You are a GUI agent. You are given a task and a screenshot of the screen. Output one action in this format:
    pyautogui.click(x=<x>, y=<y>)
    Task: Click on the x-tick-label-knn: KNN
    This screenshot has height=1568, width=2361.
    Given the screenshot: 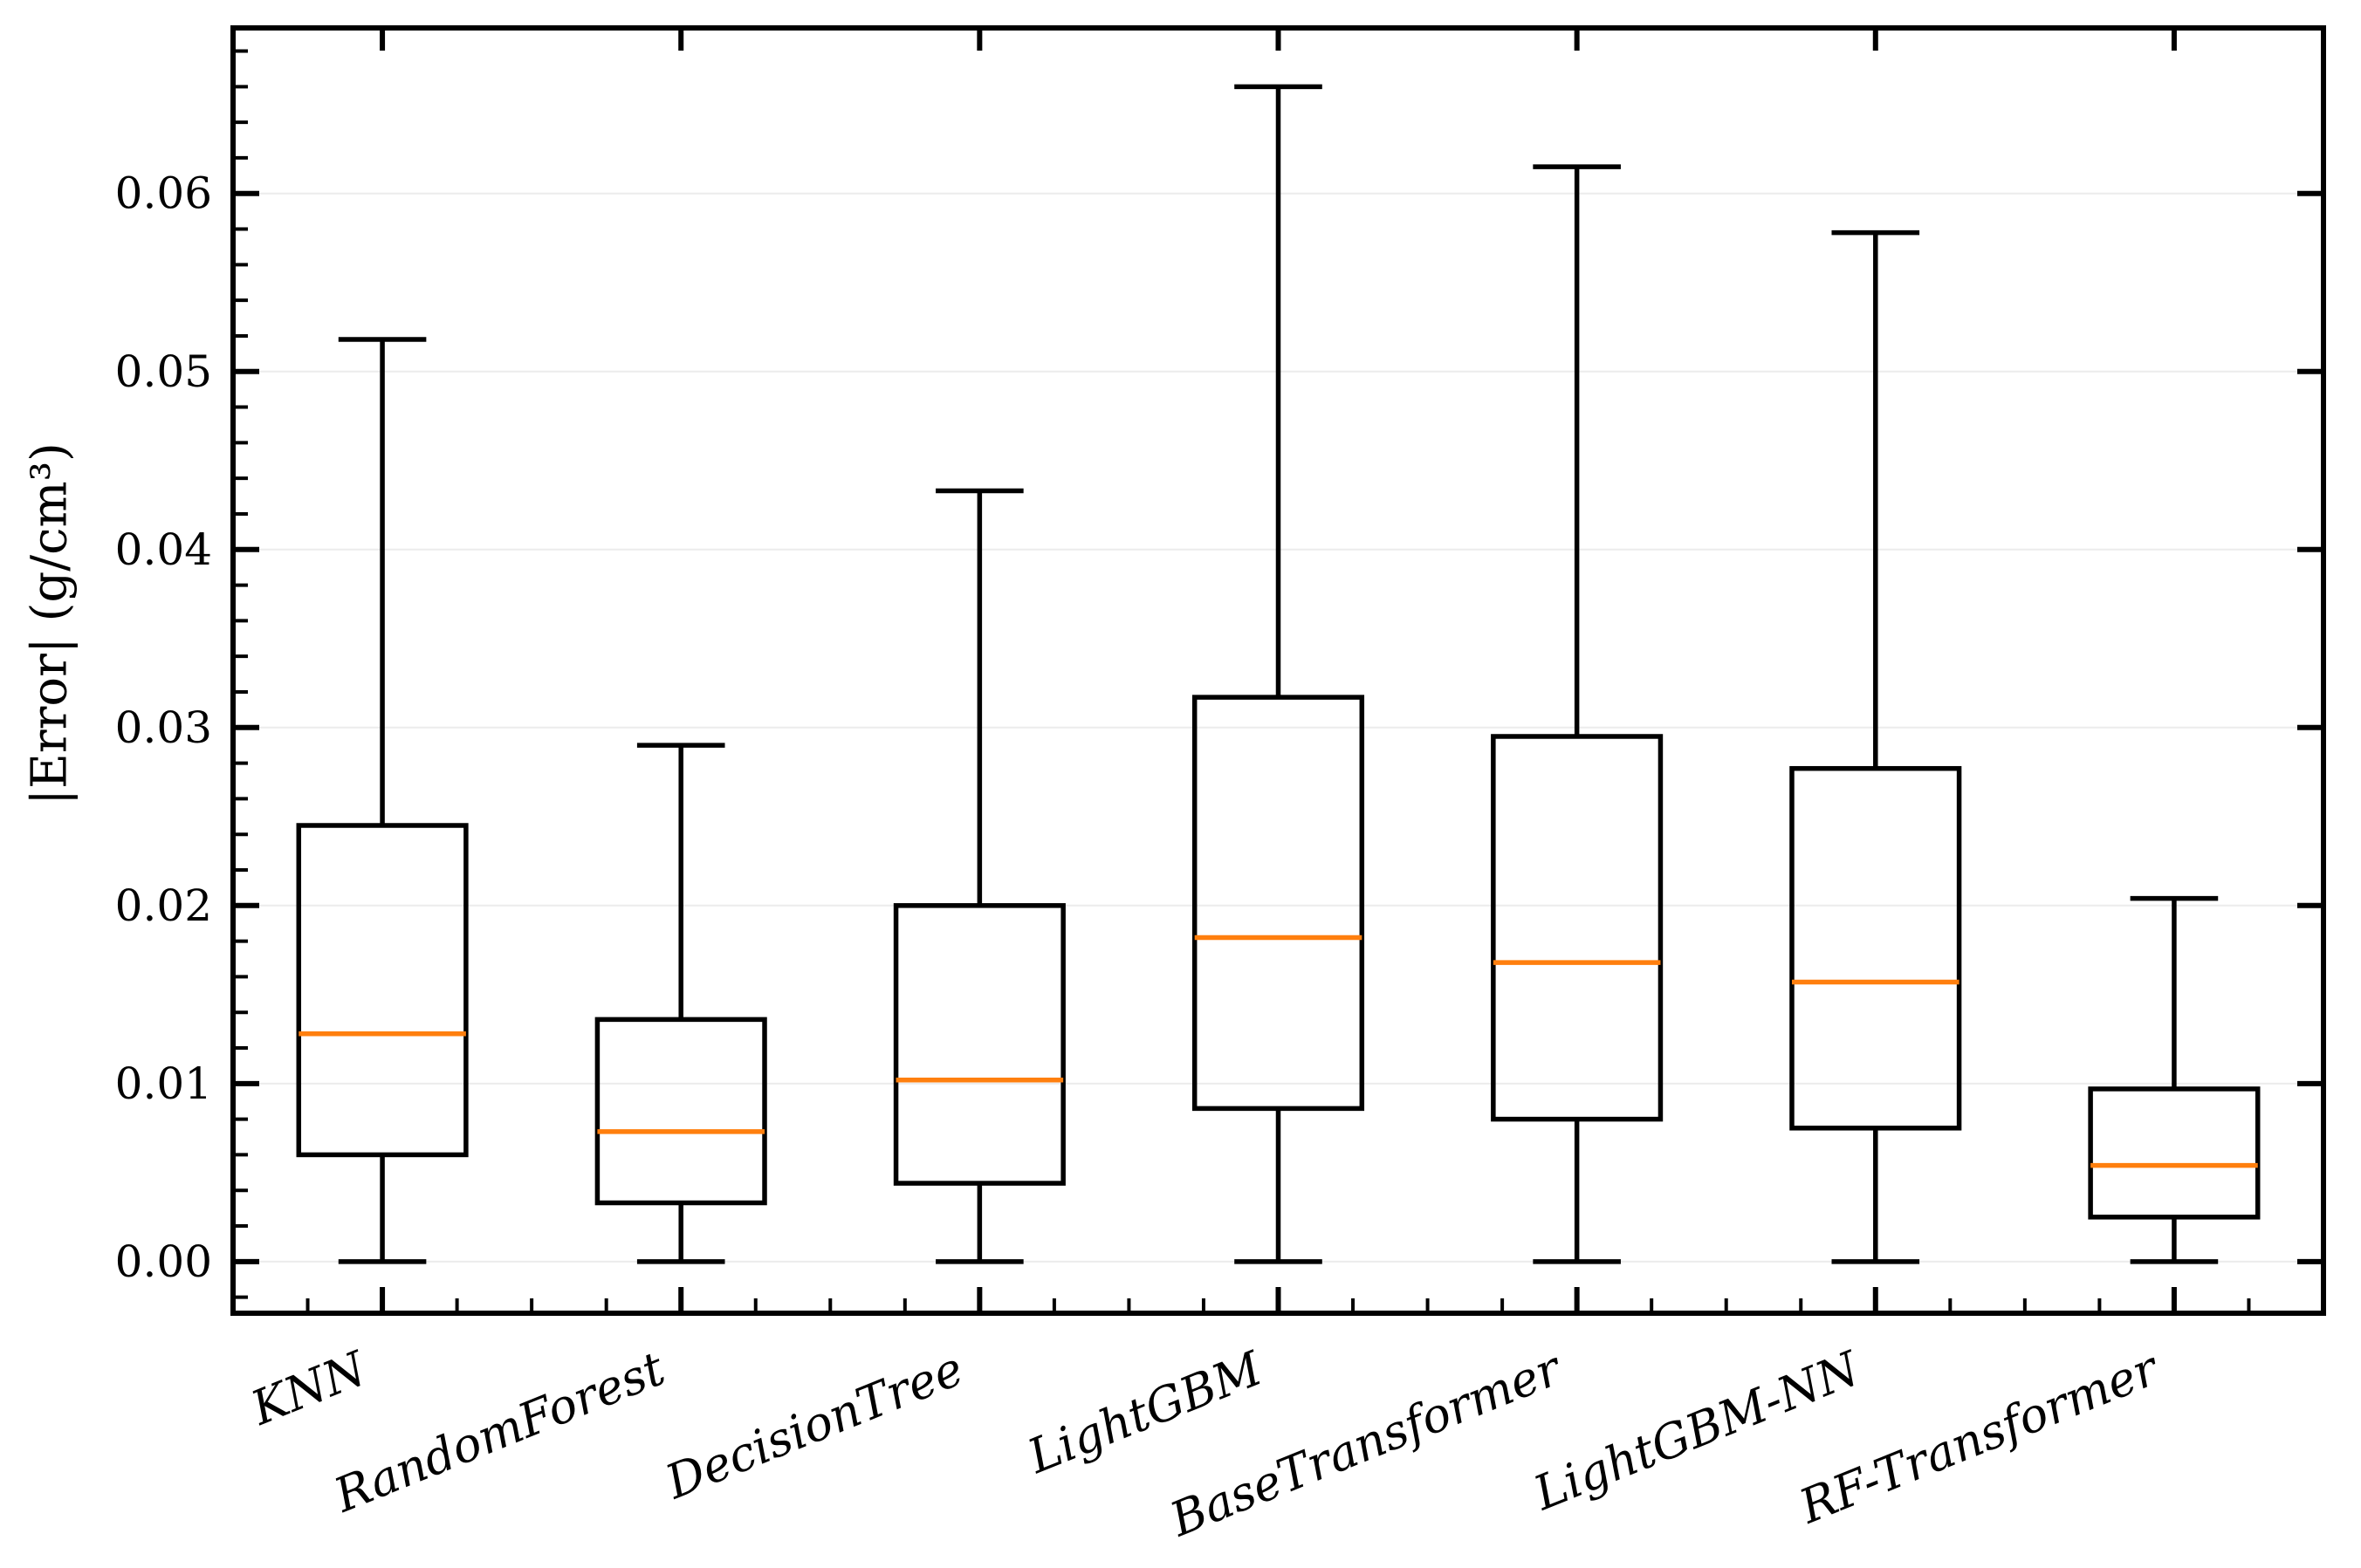 What is the action you would take?
    pyautogui.click(x=308, y=1388)
    